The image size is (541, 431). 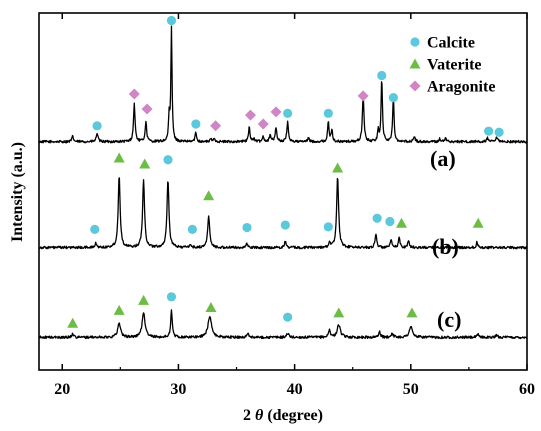 What do you see at coordinates (62, 389) in the screenshot?
I see `x-tick-label: 20` at bounding box center [62, 389].